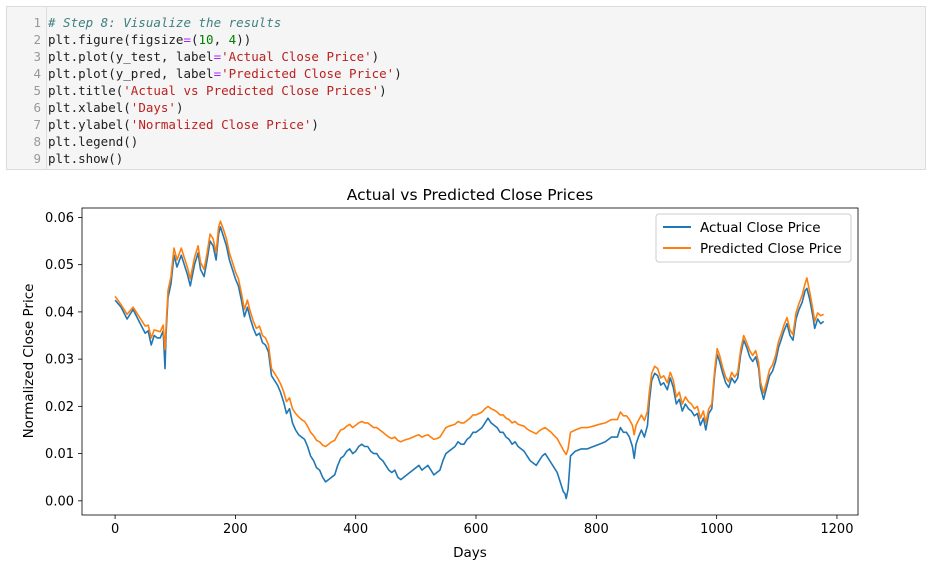 The width and height of the screenshot is (927, 569). What do you see at coordinates (59, 501) in the screenshot?
I see `y-tick-label: 0.00` at bounding box center [59, 501].